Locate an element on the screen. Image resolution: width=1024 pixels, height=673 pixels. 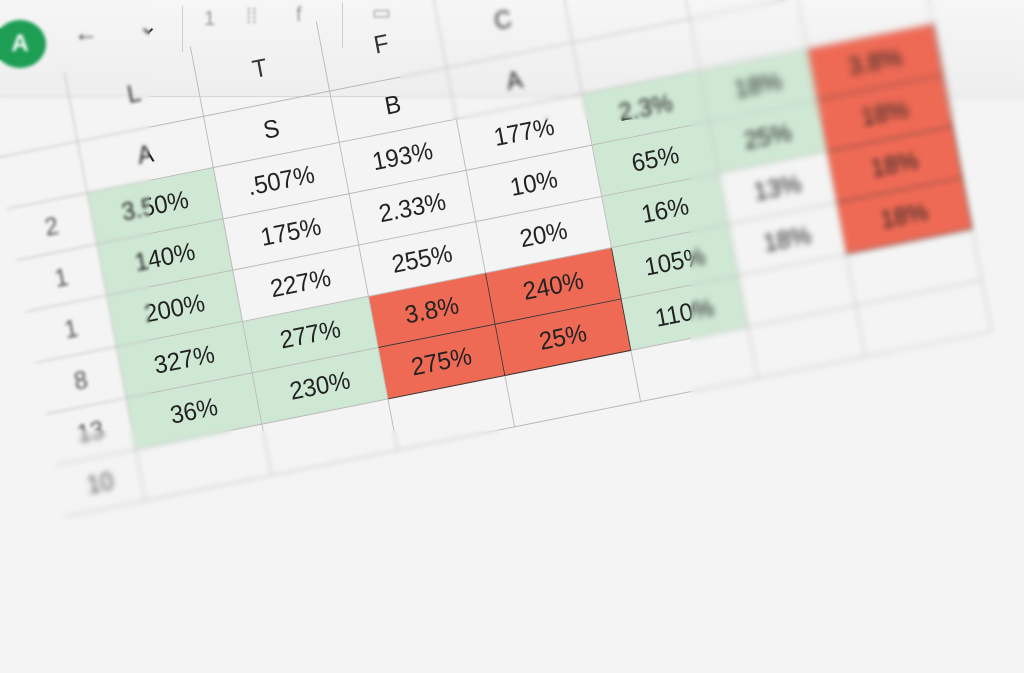
toolbar-tool-3: f is located at coordinates (299, 15).